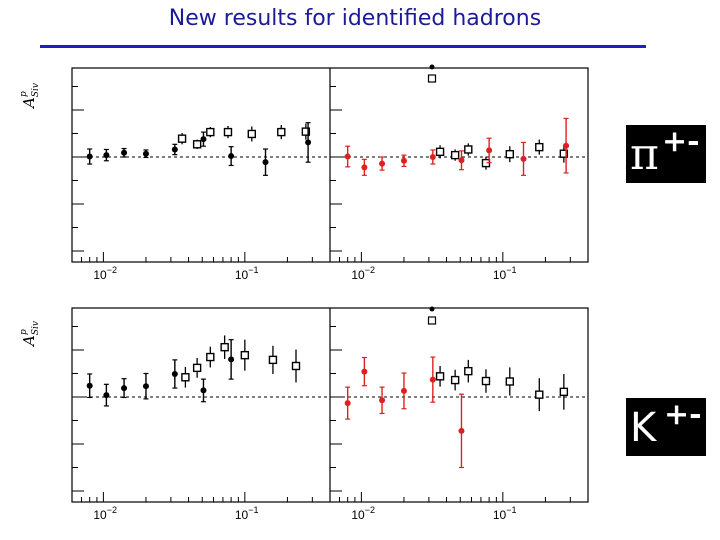 This screenshot has width=720, height=540. What do you see at coordinates (643, 428) in the screenshot?
I see `kaon-symbol: K` at bounding box center [643, 428].